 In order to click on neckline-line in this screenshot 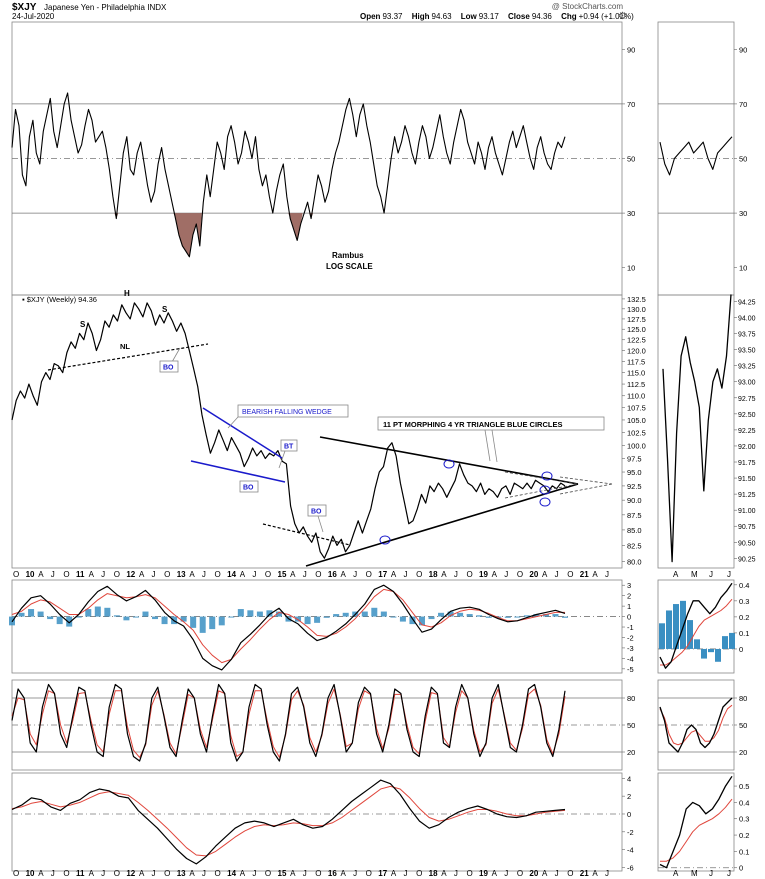, I will do `click(128, 357)`.